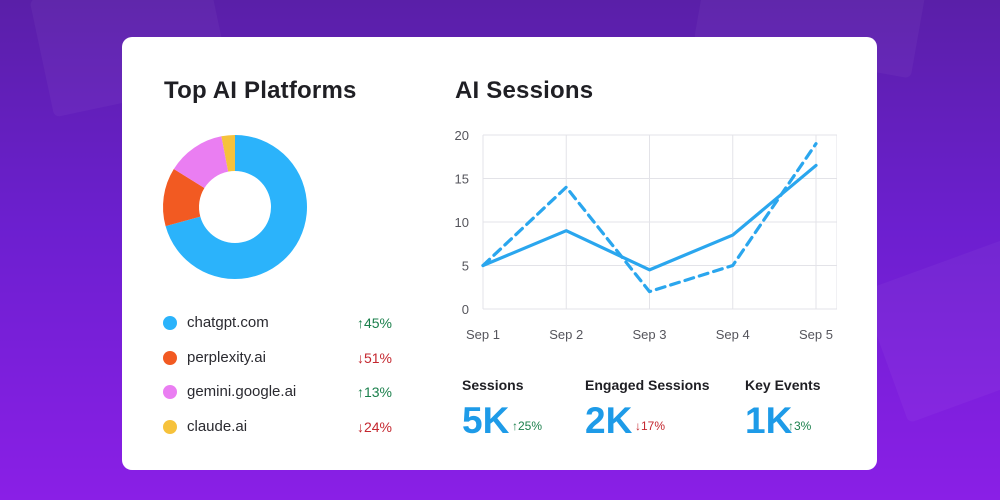 This screenshot has width=1000, height=500. I want to click on series-line-previous, so click(649, 218).